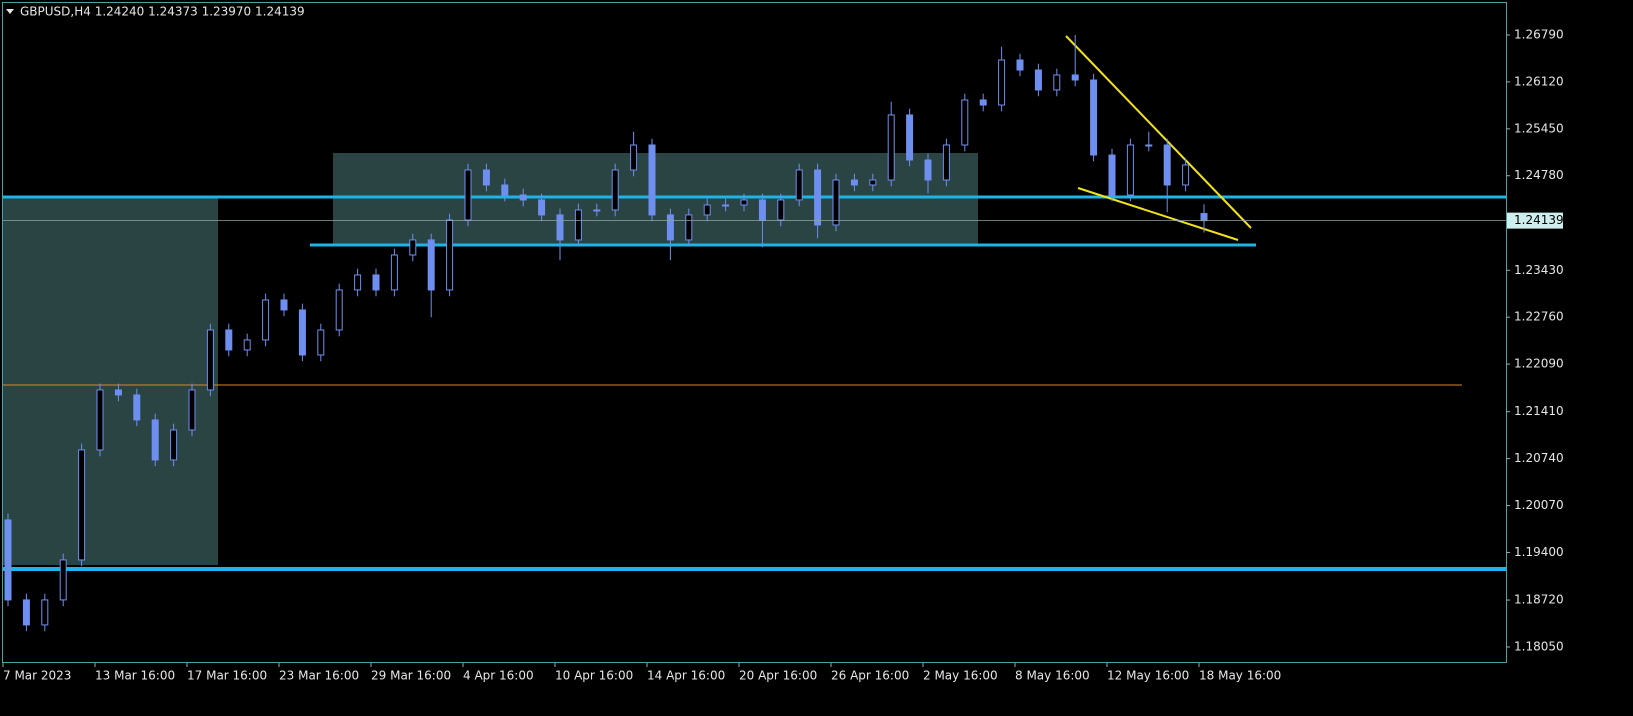 This screenshot has width=1633, height=716. I want to click on y-tick-label: 1.25450, so click(1539, 128).